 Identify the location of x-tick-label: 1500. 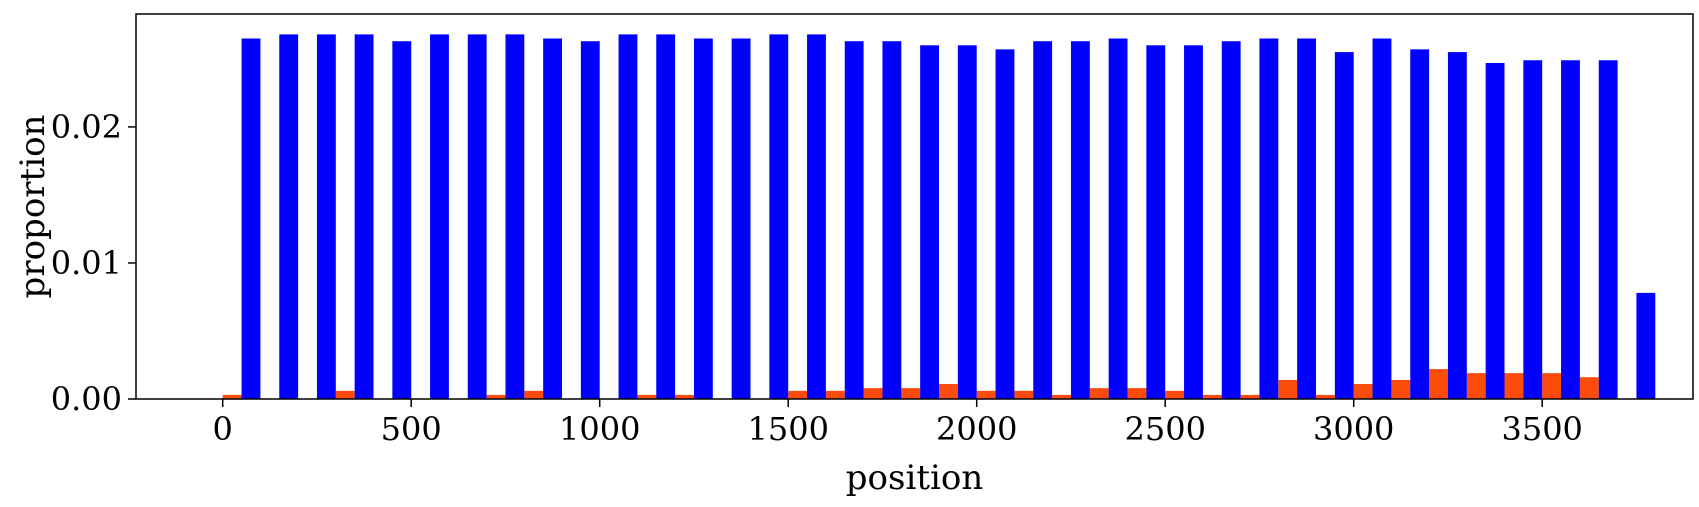
(787, 429).